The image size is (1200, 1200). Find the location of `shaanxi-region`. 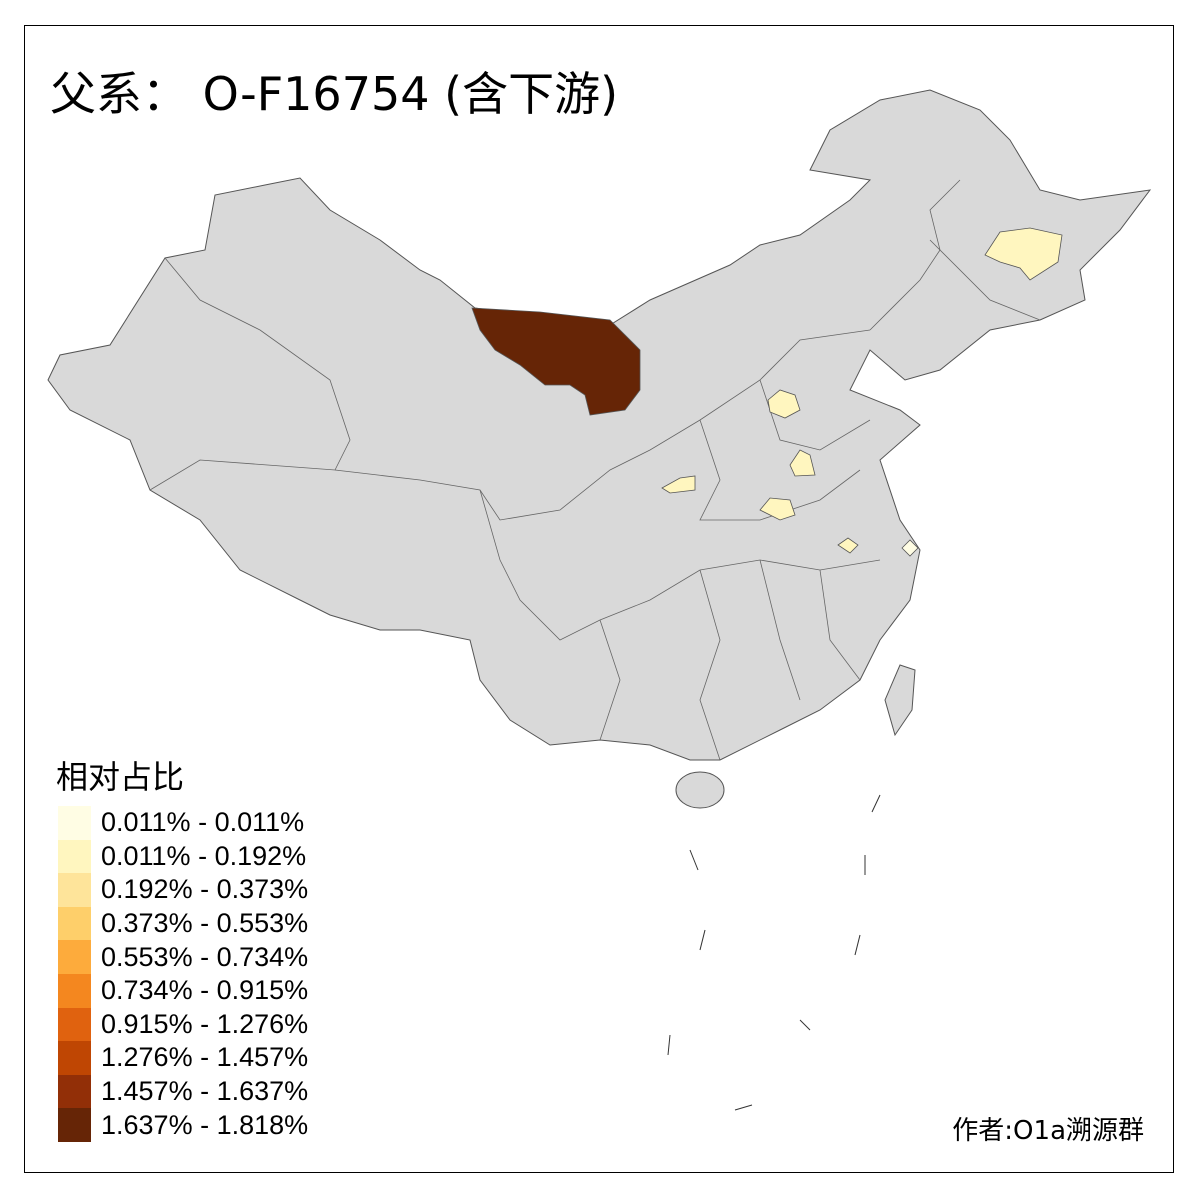

shaanxi-region is located at coordinates (678, 484).